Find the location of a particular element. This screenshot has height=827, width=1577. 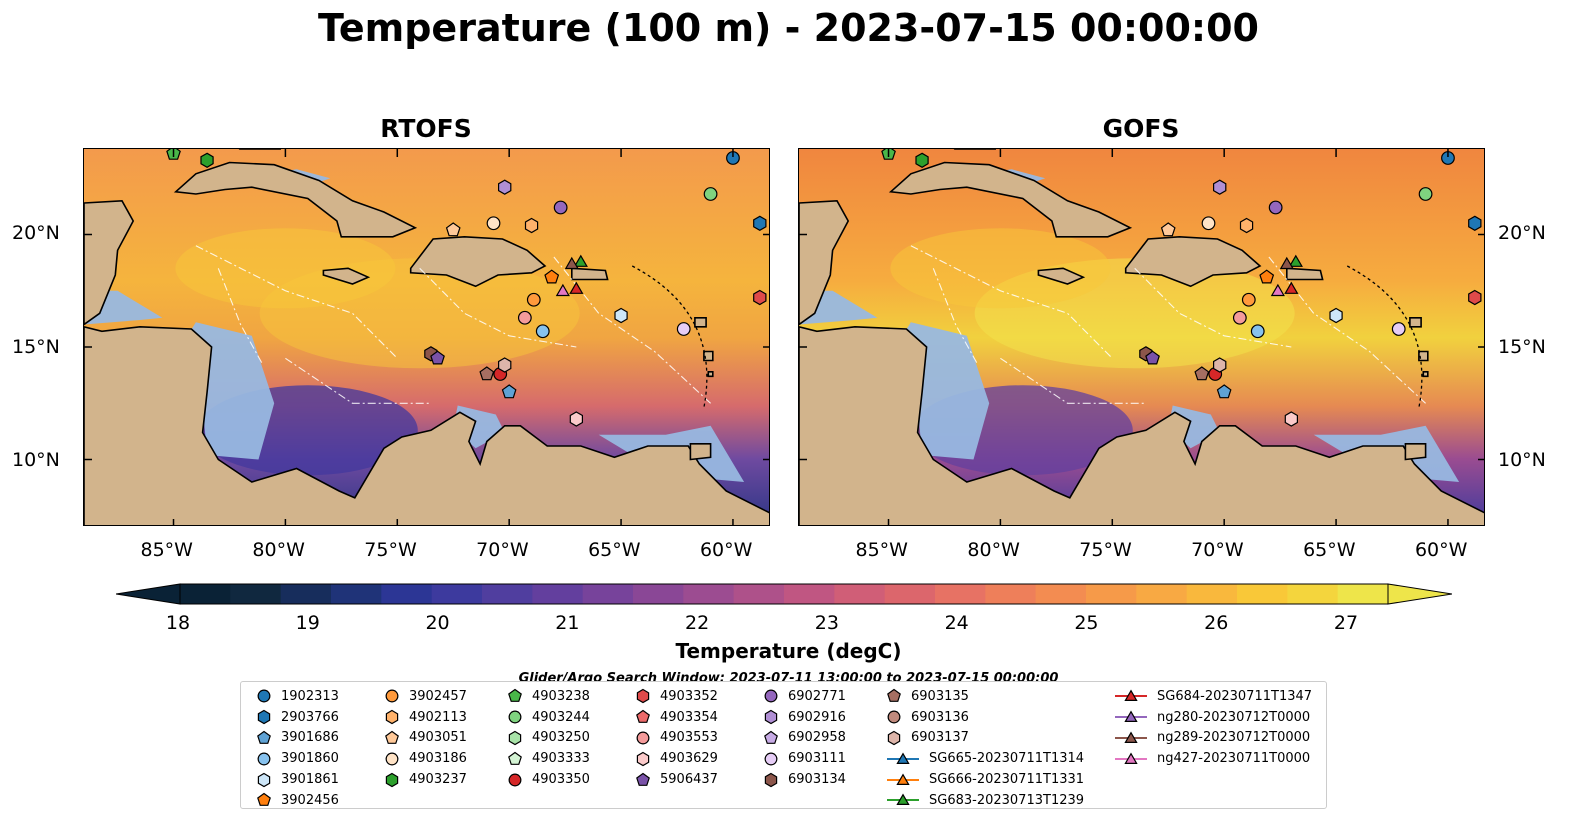

legend-item: SG665-20230711T1314 is located at coordinates (984, 758).